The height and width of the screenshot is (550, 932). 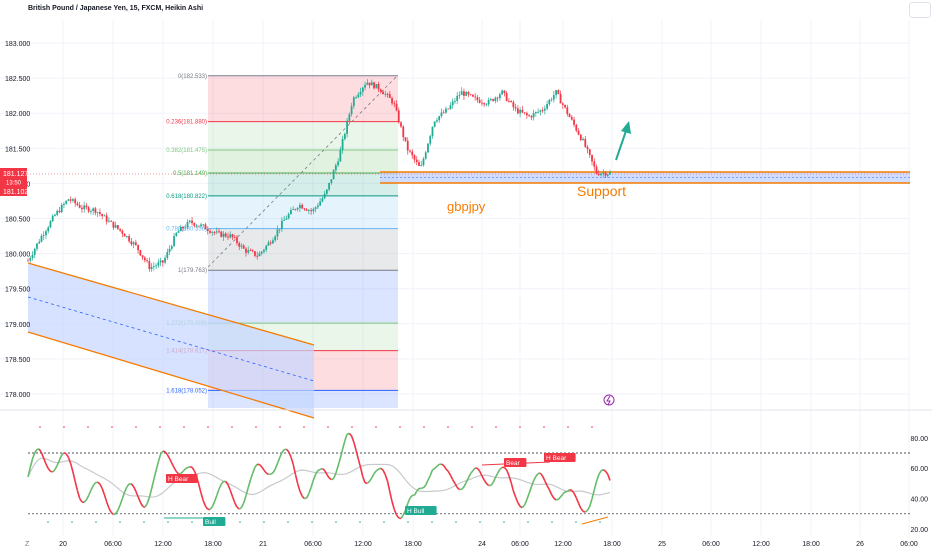 What do you see at coordinates (63, 544) in the screenshot?
I see `time-tick-label: 20` at bounding box center [63, 544].